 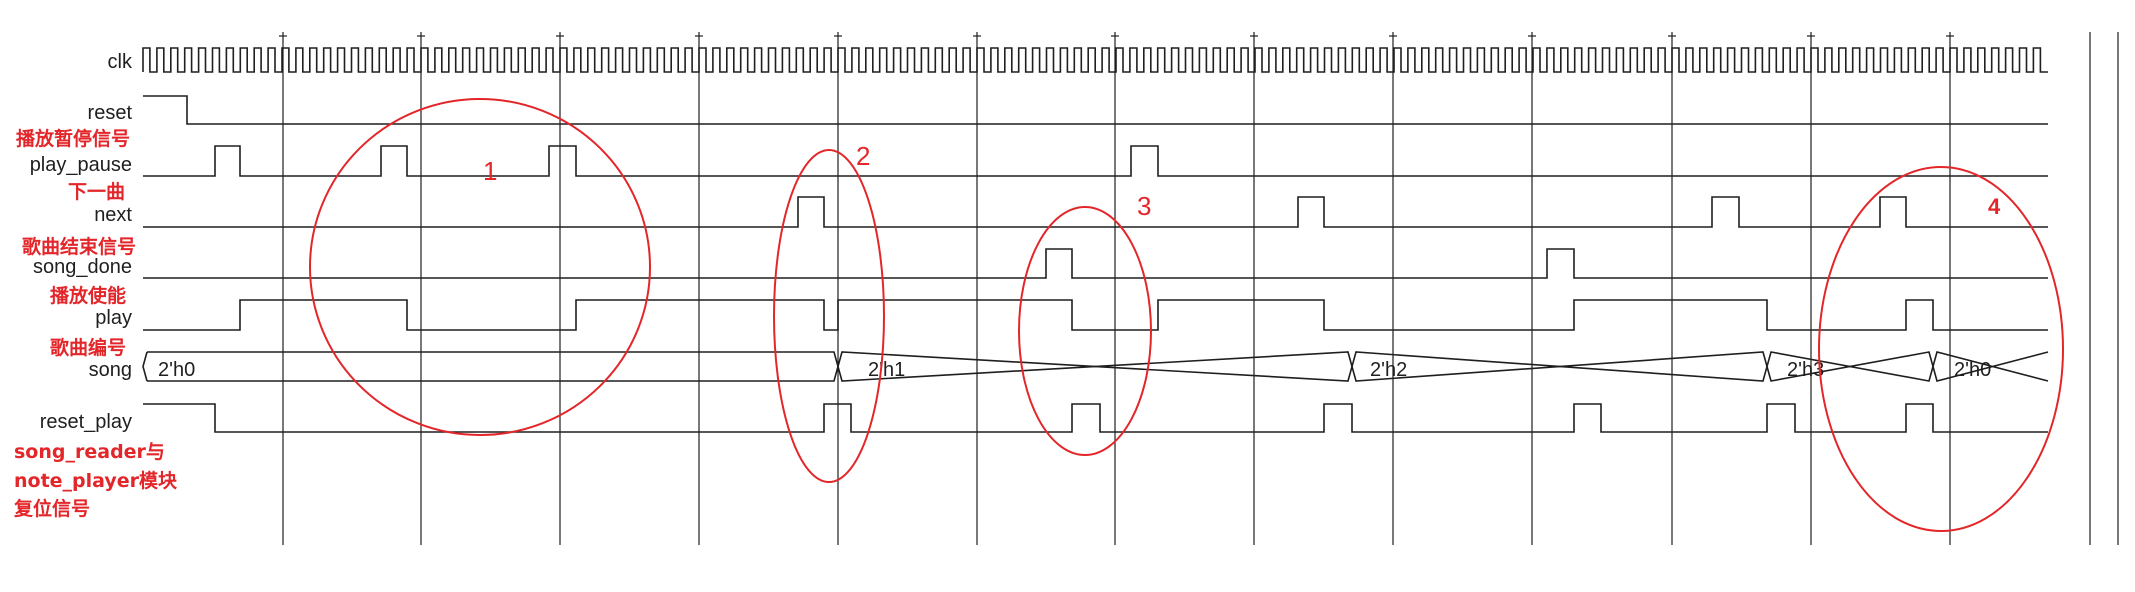 I want to click on play-pause-description: 播放暂停信号, so click(x=73, y=138).